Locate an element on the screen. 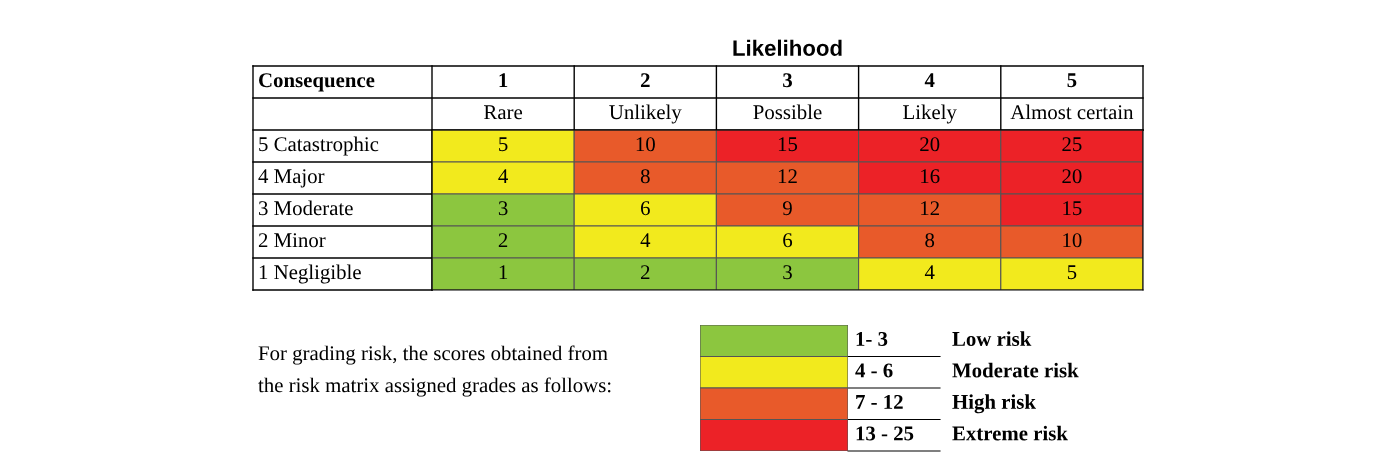  y-tick-label: 2 Minor is located at coordinates (292, 240).